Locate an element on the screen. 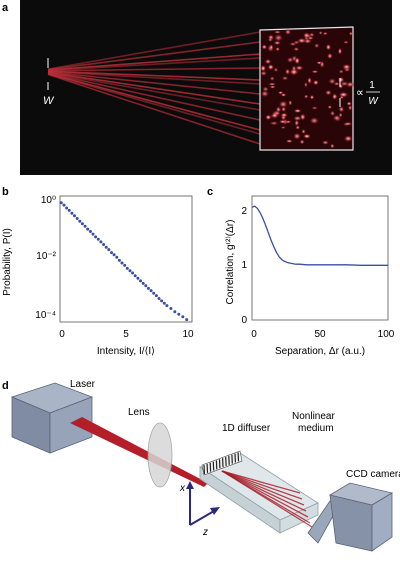 The image size is (400, 567). correlation-y-ticks: 0 1 2 is located at coordinates (244, 266).